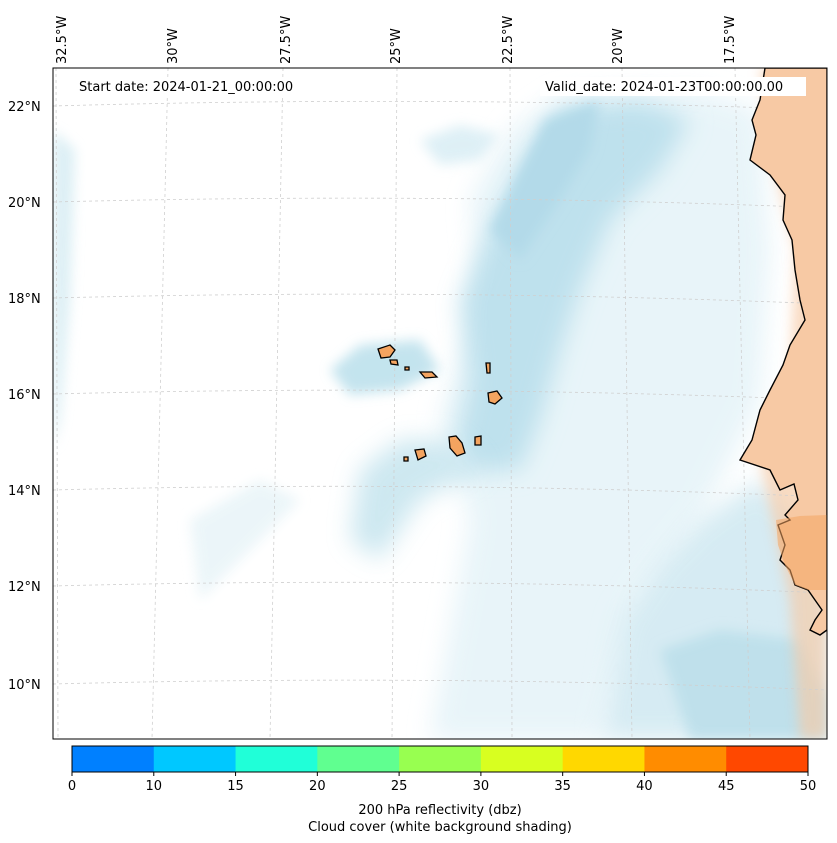 The width and height of the screenshot is (837, 843). I want to click on colorbar-tick-label: 45, so click(726, 786).